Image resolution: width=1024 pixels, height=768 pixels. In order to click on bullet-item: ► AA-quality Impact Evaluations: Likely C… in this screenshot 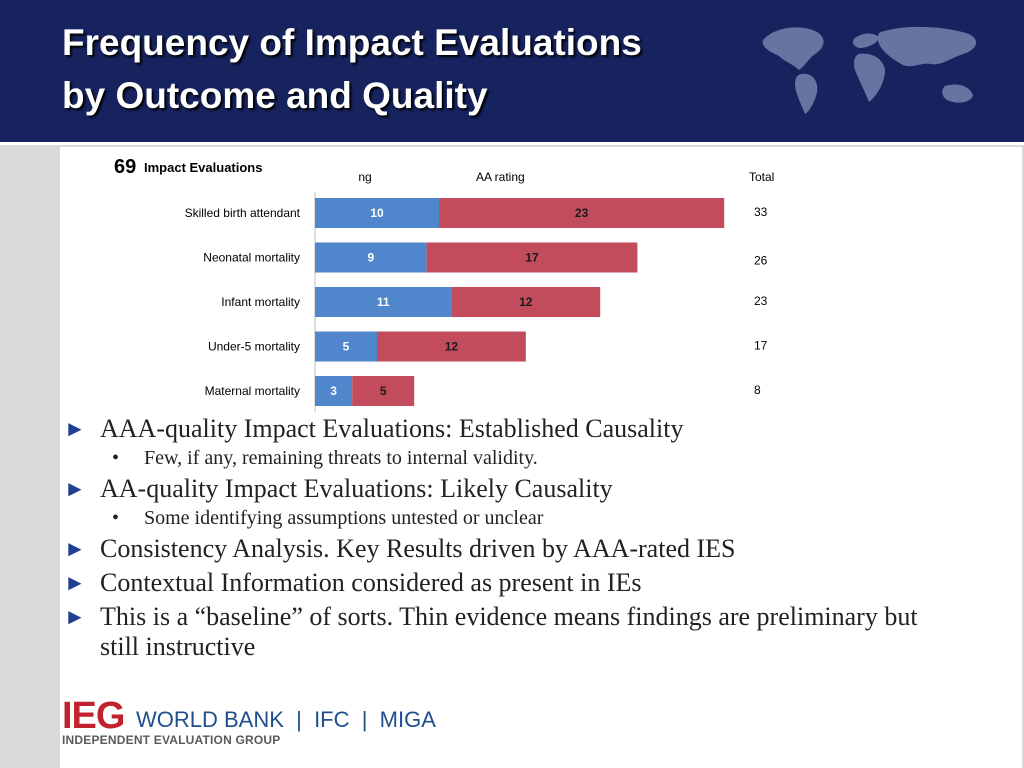, I will do `click(512, 489)`.